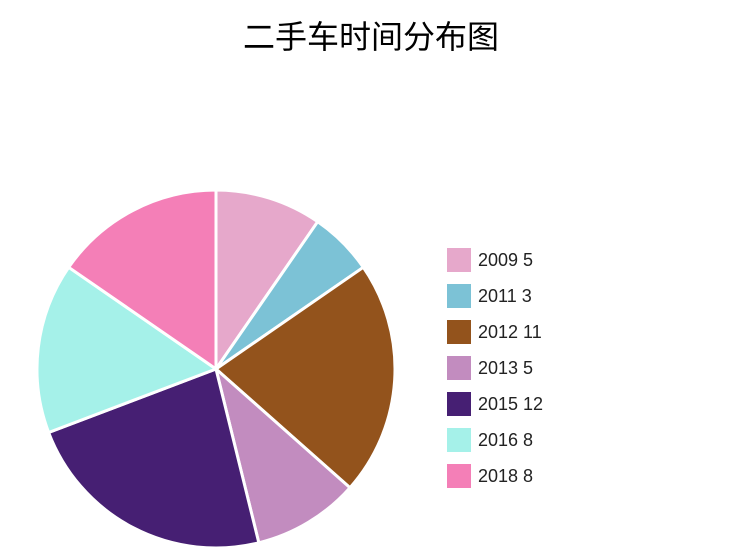 The height and width of the screenshot is (548, 742). I want to click on legend-item-2018: 2018 8, so click(495, 476).